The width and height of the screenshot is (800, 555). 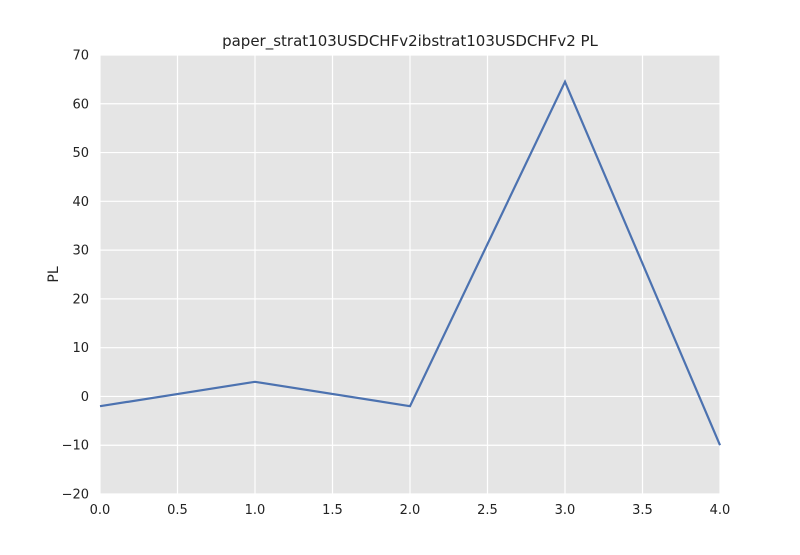 I want to click on y-tick-label: 70, so click(x=80, y=56).